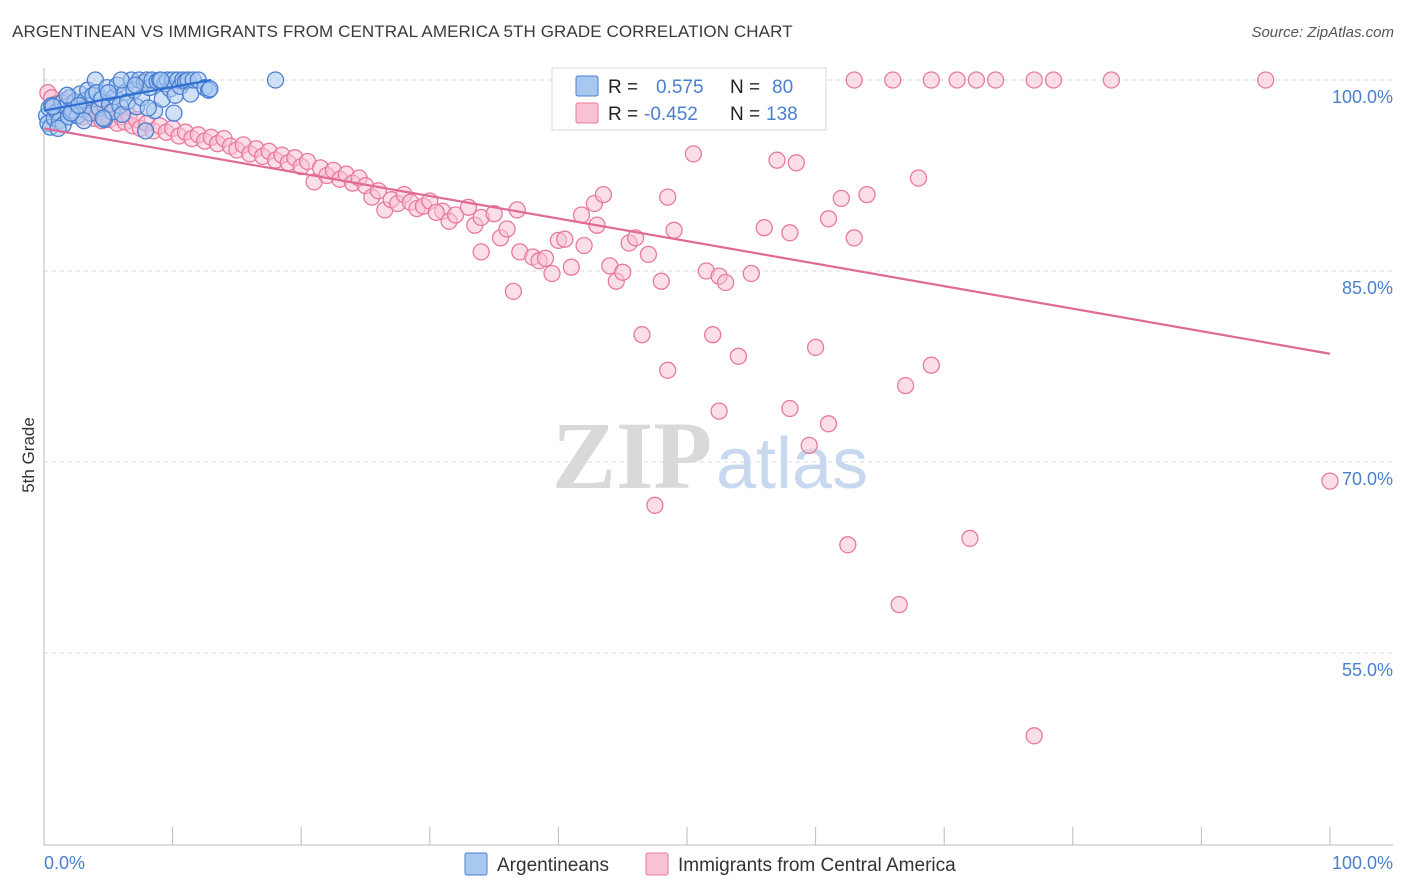  Describe the element at coordinates (587, 113) in the screenshot. I see `legend-swatch-immigrants` at that location.